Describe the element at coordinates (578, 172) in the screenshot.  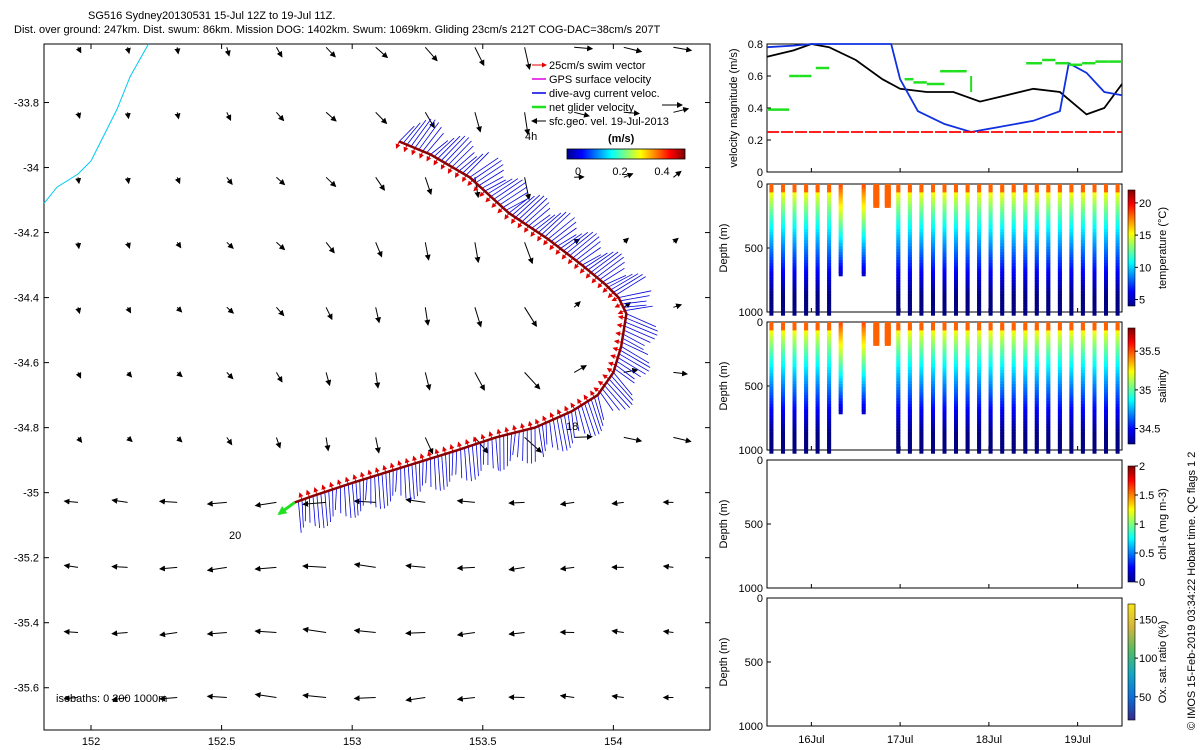
I see `speed-colorbar-tick-0: 0` at that location.